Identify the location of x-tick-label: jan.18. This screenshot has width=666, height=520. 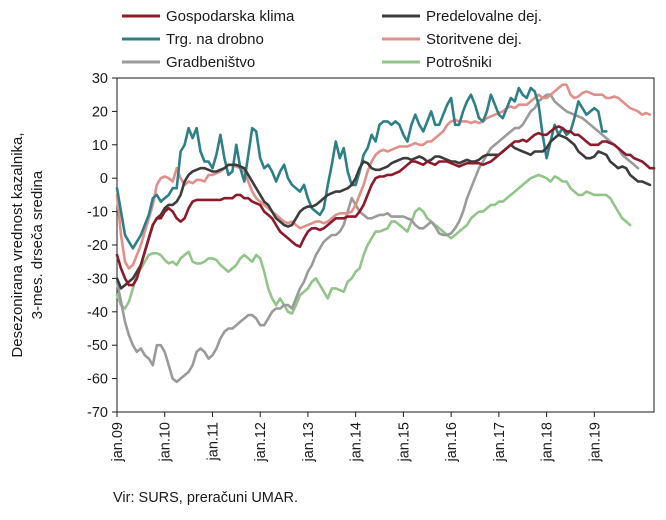
(548, 442).